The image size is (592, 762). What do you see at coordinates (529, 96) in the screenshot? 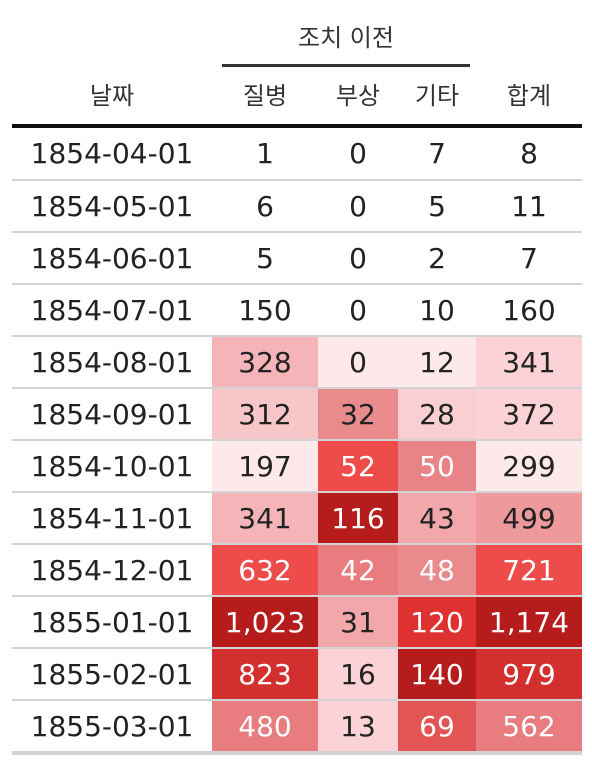
I see `column-header-total: 합계` at bounding box center [529, 96].